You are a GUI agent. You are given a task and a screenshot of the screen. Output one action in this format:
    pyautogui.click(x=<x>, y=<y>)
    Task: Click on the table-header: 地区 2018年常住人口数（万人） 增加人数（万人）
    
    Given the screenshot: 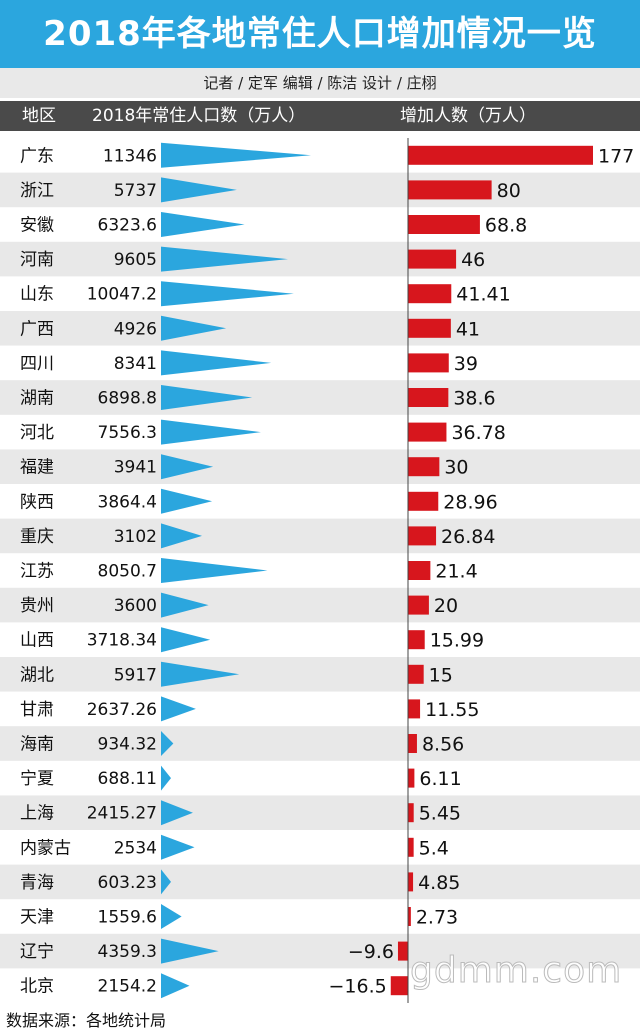 What is the action you would take?
    pyautogui.click(x=320, y=116)
    